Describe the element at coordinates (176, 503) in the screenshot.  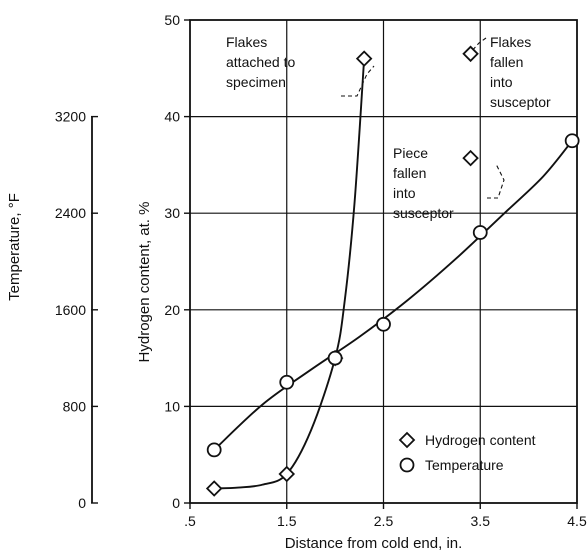
I see `y-tick-label: 0` at that location.